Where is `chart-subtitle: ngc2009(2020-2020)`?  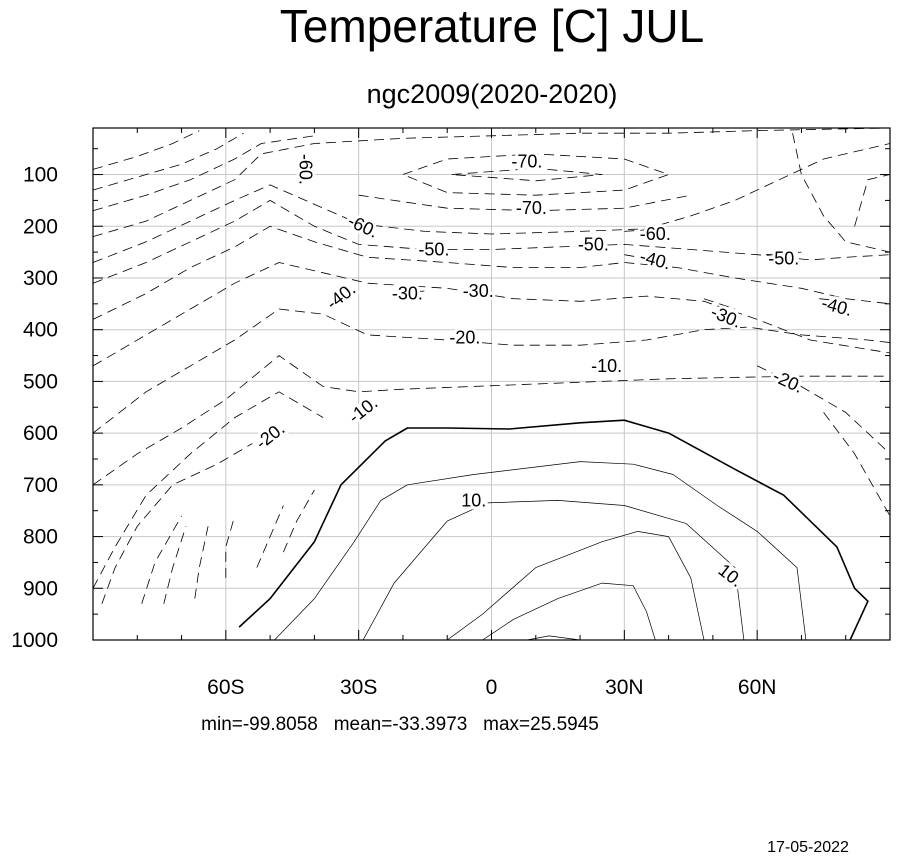 chart-subtitle: ngc2009(2020-2020) is located at coordinates (492, 94).